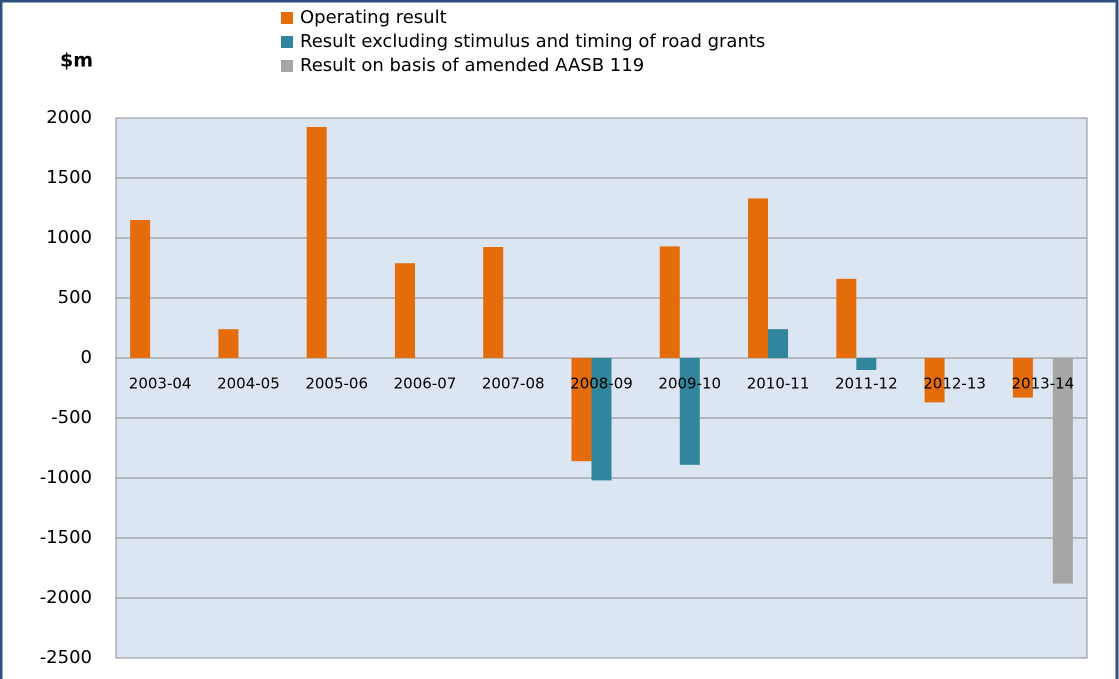 This screenshot has height=679, width=1119. Describe the element at coordinates (689, 384) in the screenshot. I see `x-tick-label: 2009-10` at that location.